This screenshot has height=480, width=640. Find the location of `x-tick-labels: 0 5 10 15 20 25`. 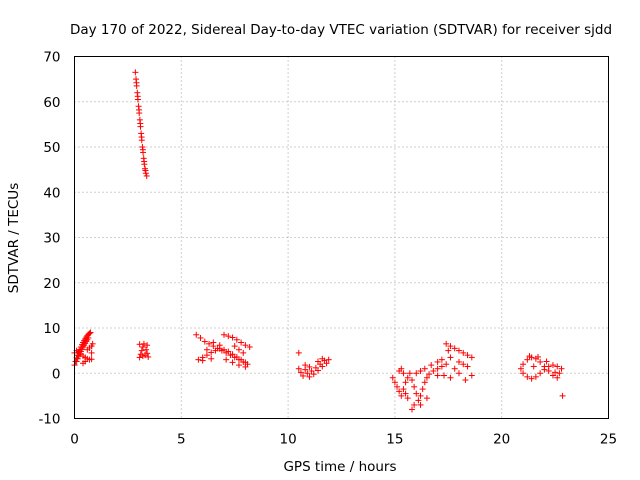

x-tick-labels: 0 5 10 15 20 25 is located at coordinates (343, 440).